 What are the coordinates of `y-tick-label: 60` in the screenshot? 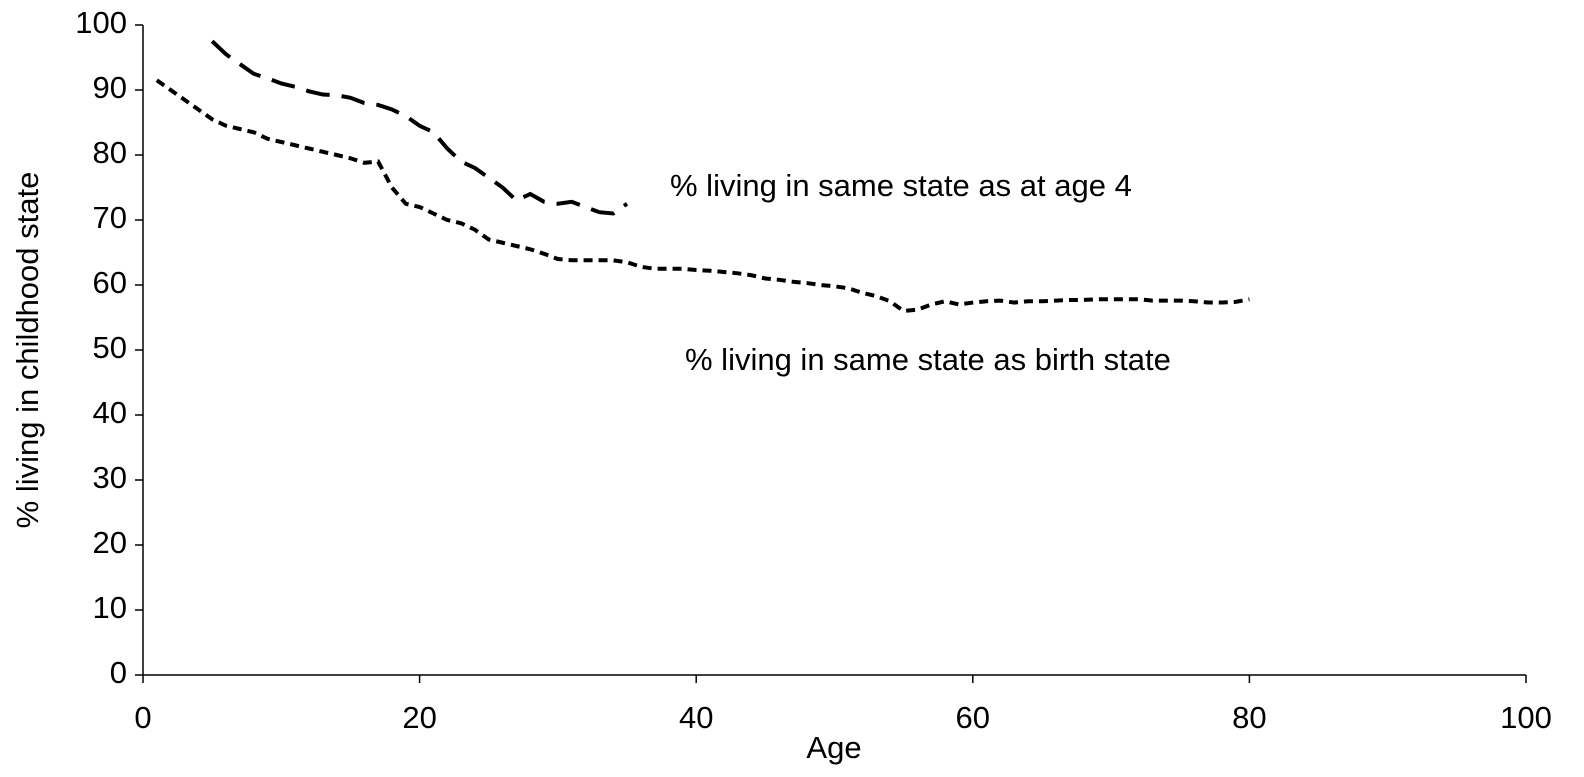 It's located at (110, 282).